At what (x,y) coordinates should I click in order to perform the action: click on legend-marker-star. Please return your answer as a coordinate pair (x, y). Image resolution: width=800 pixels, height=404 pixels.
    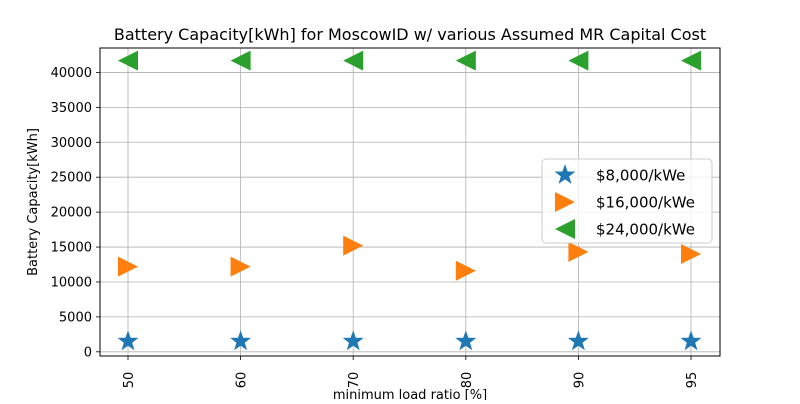
    Looking at the image, I should click on (565, 174).